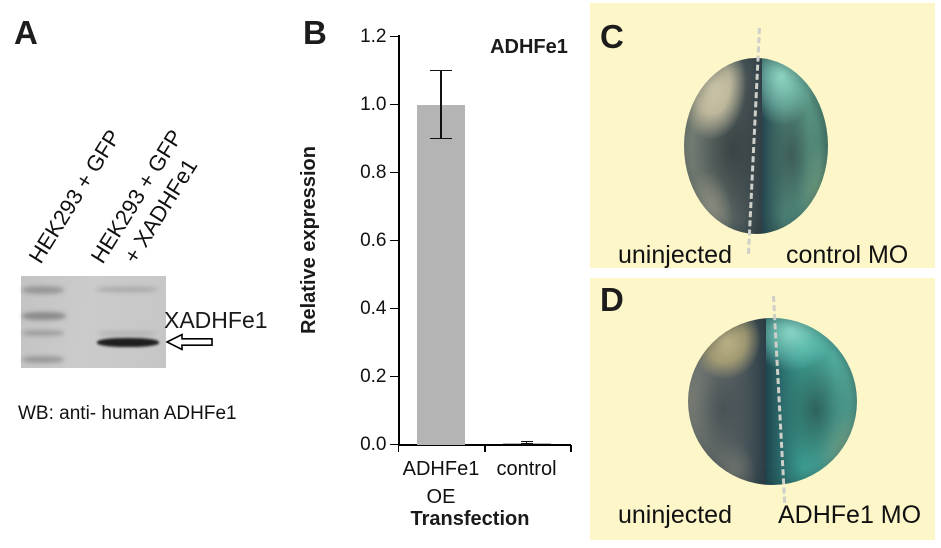 Image resolution: width=941 pixels, height=548 pixels. What do you see at coordinates (373, 104) in the screenshot?
I see `y-tick-label: 1.0` at bounding box center [373, 104].